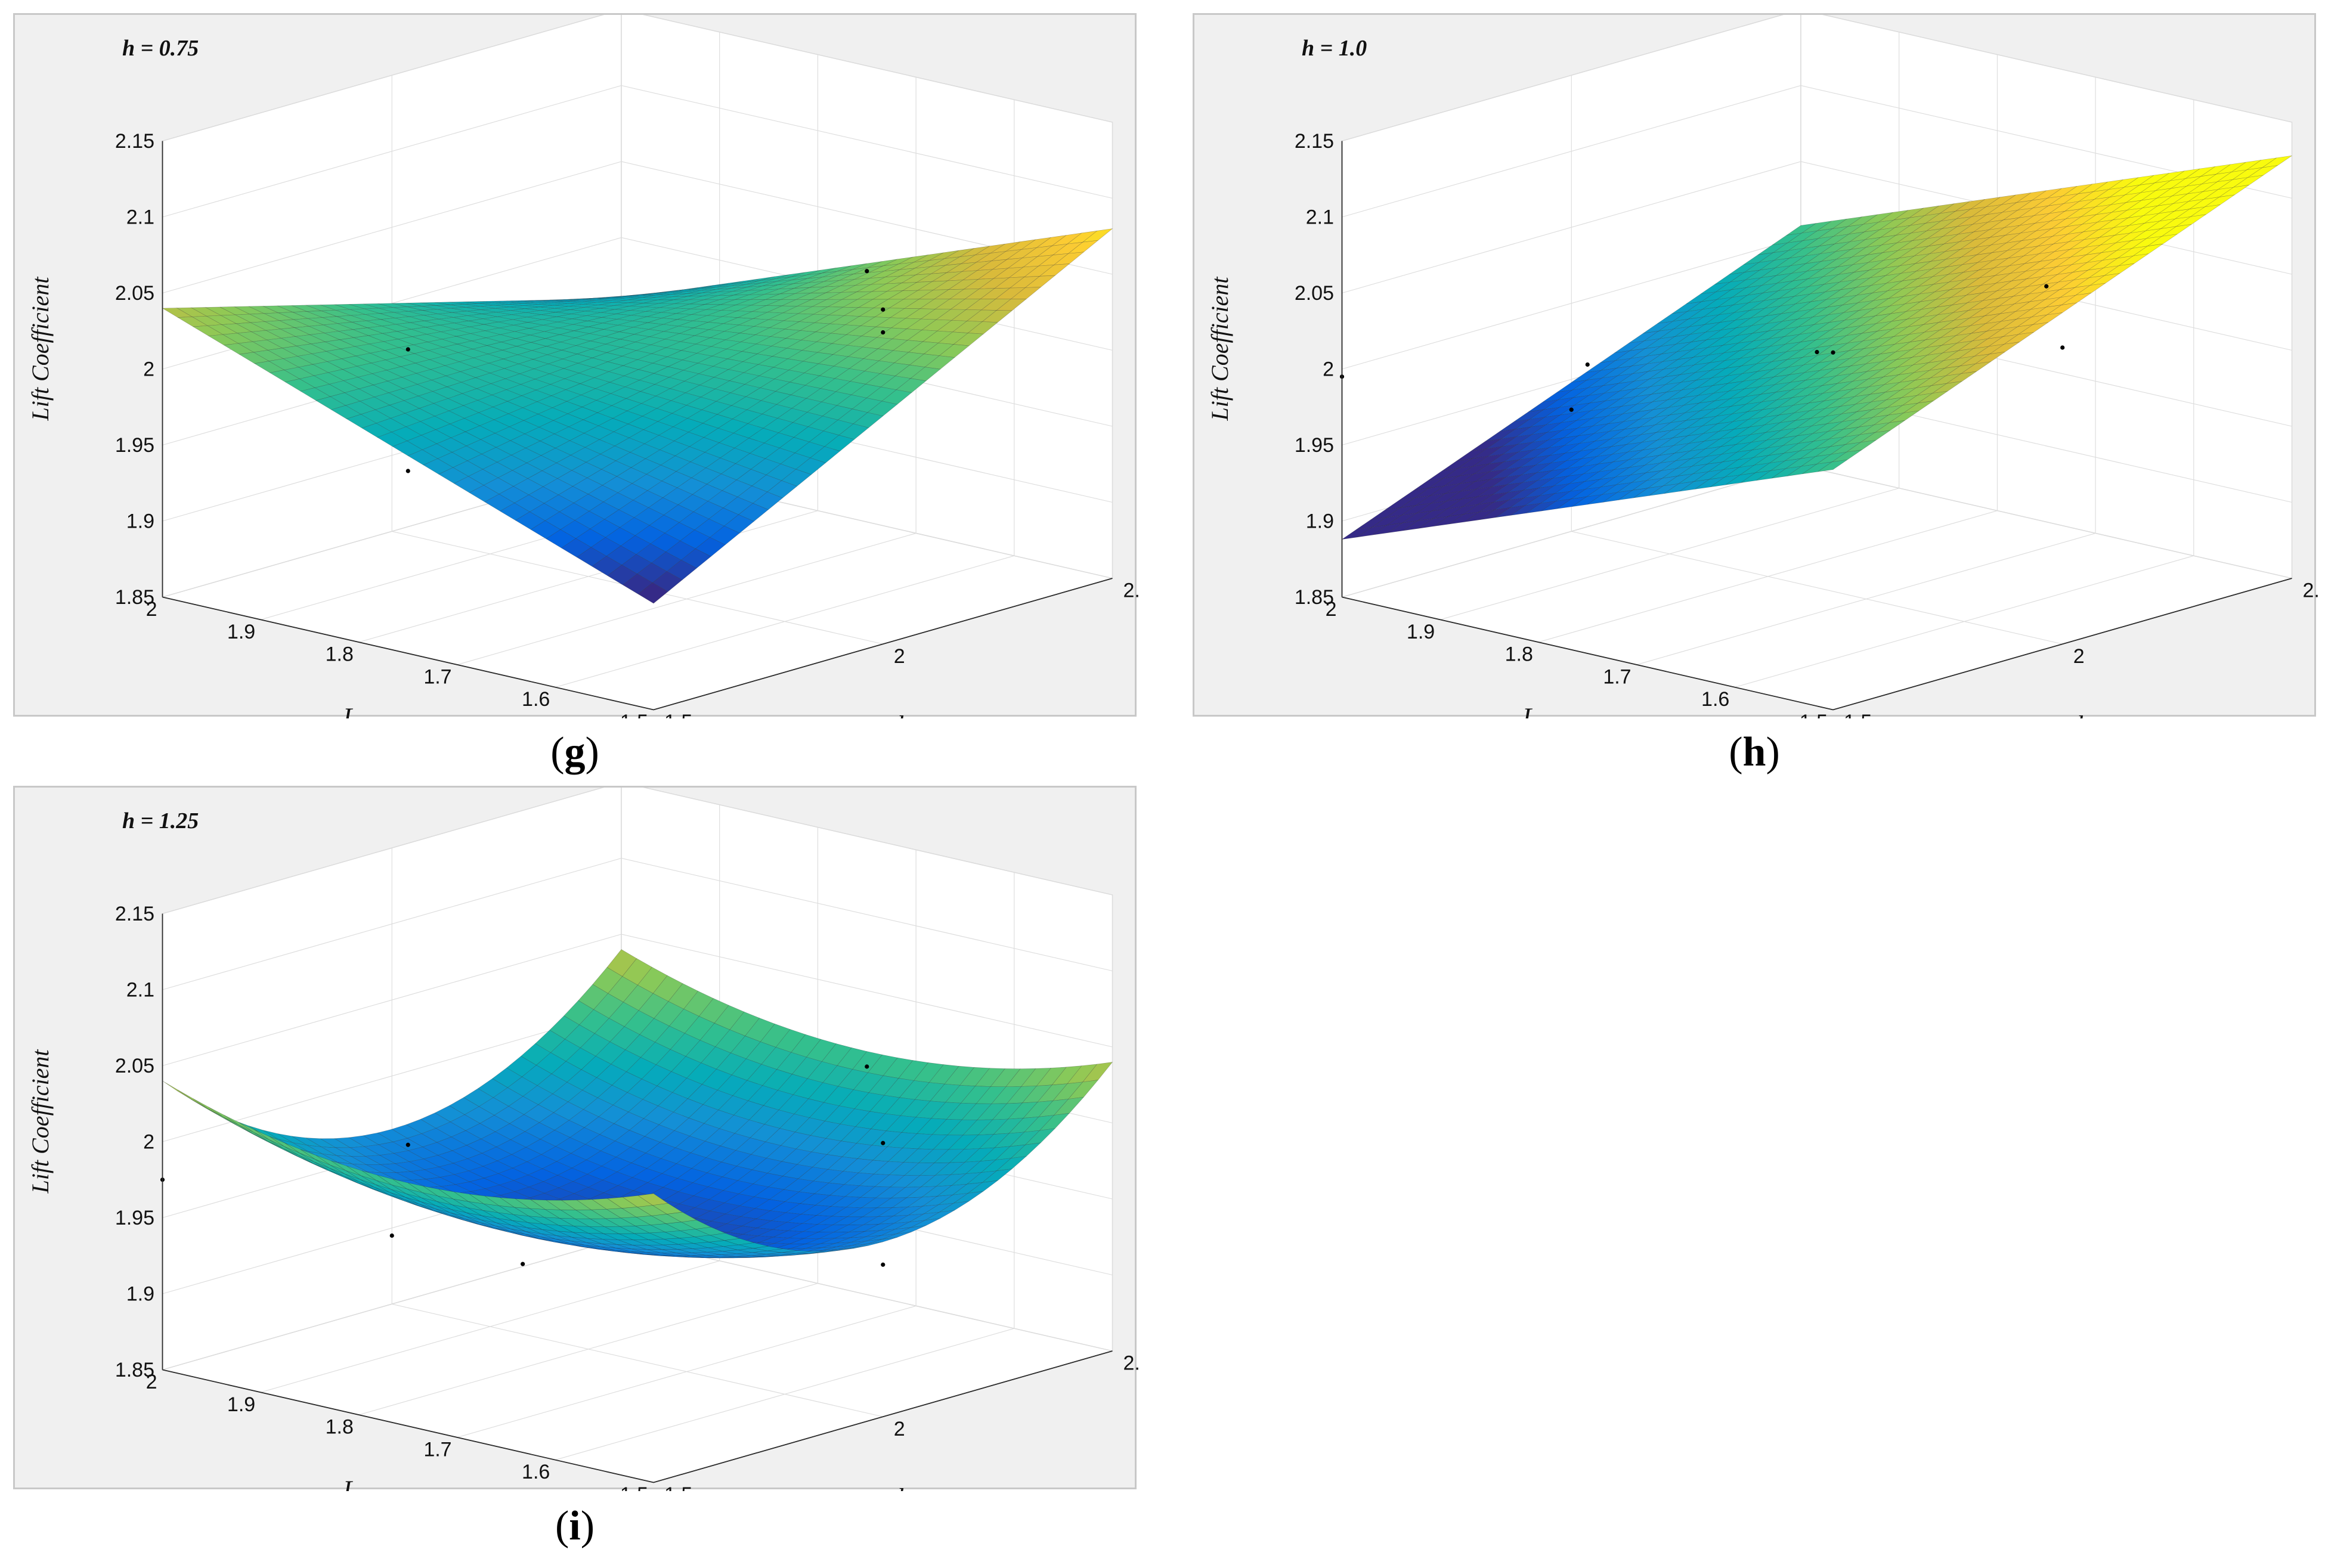 The height and width of the screenshot is (1568, 2325). What do you see at coordinates (1334, 48) in the screenshot?
I see `panel-title: h = 1.0` at bounding box center [1334, 48].